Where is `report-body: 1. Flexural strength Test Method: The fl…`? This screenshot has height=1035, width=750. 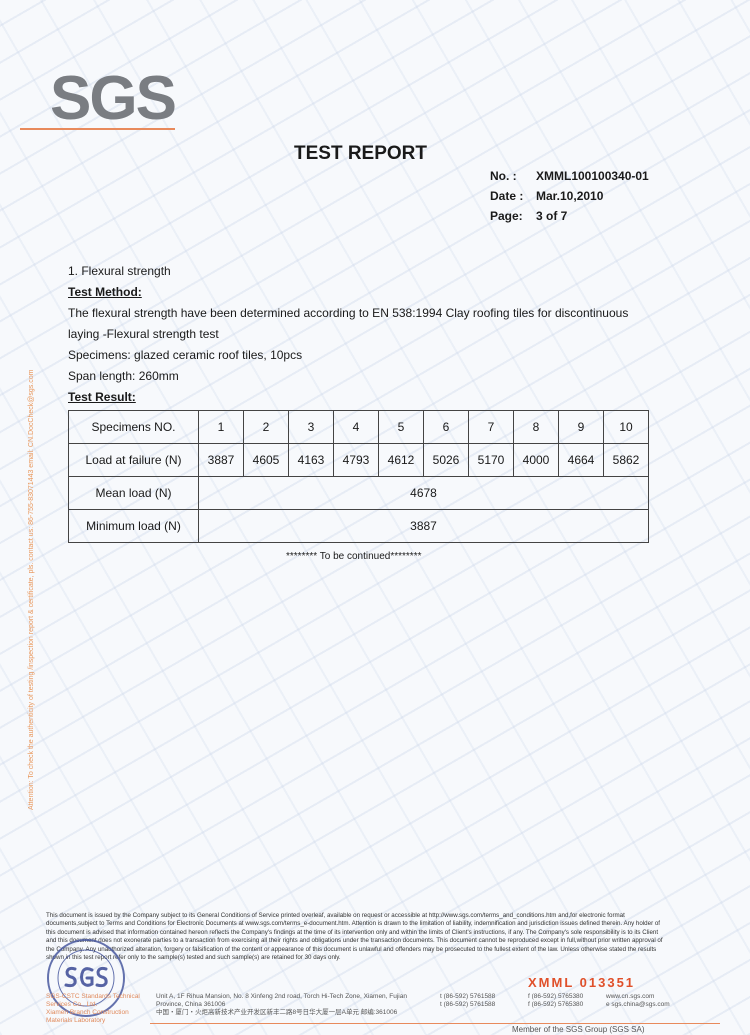
report-body: 1. Flexural strength Test Method: The fl… is located at coordinates (398, 334).